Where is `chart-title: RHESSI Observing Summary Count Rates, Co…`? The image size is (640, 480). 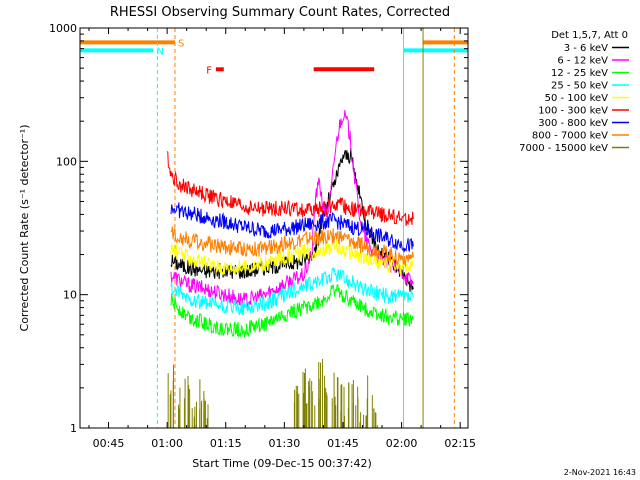
chart-title: RHESSI Observing Summary Count Rates, Co… is located at coordinates (280, 12).